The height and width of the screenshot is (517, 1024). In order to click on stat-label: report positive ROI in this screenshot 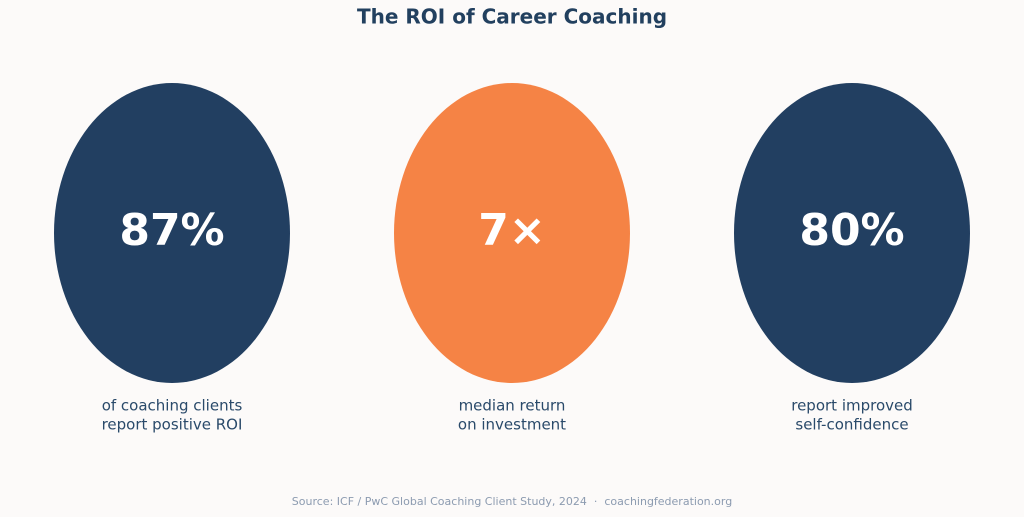, I will do `click(172, 425)`.